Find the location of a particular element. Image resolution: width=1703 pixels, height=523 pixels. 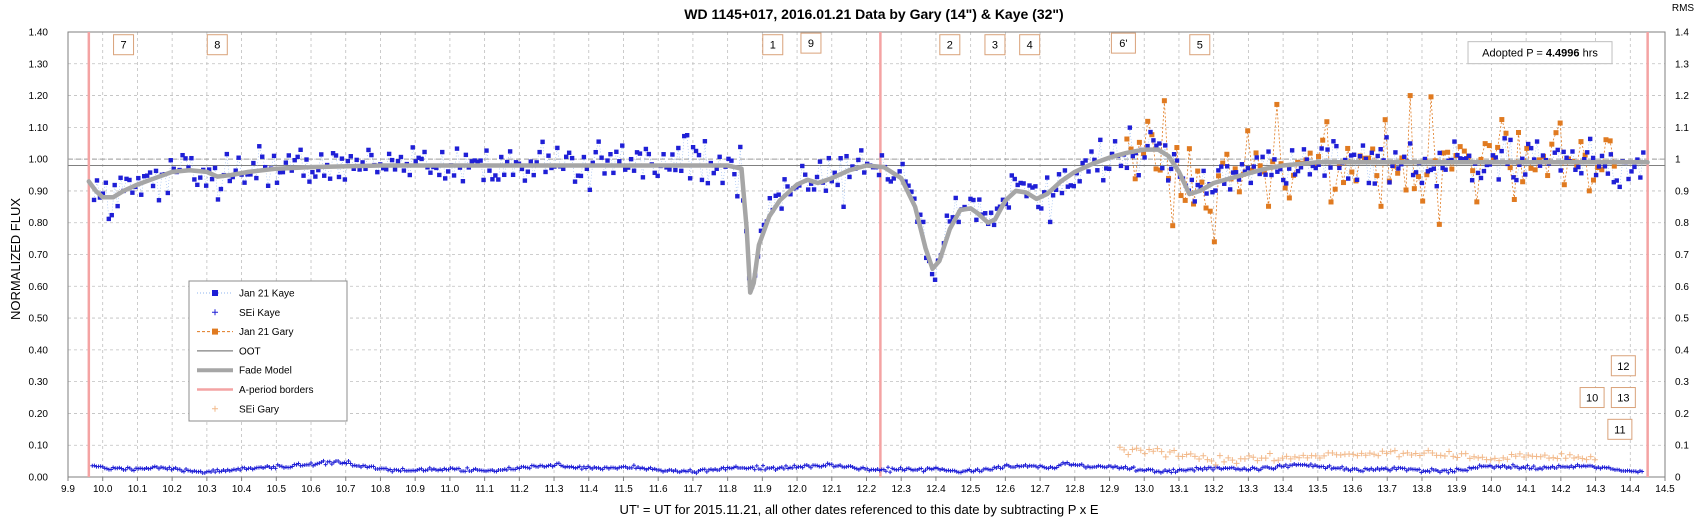

y2-tick-label: 1 is located at coordinates (1678, 160).